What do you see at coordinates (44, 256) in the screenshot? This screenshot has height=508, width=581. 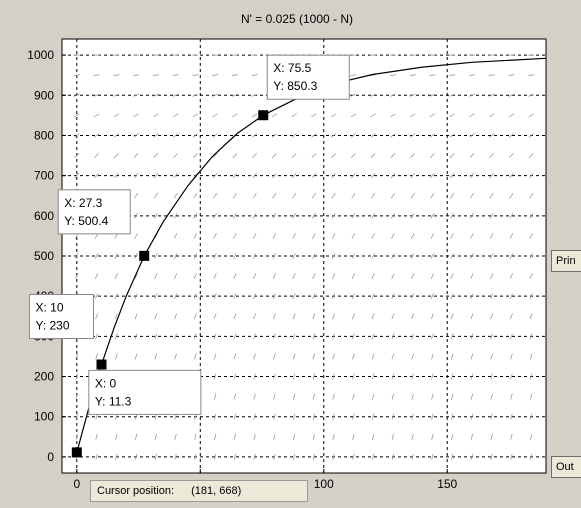 I see `y-tick-label: 500` at bounding box center [44, 256].